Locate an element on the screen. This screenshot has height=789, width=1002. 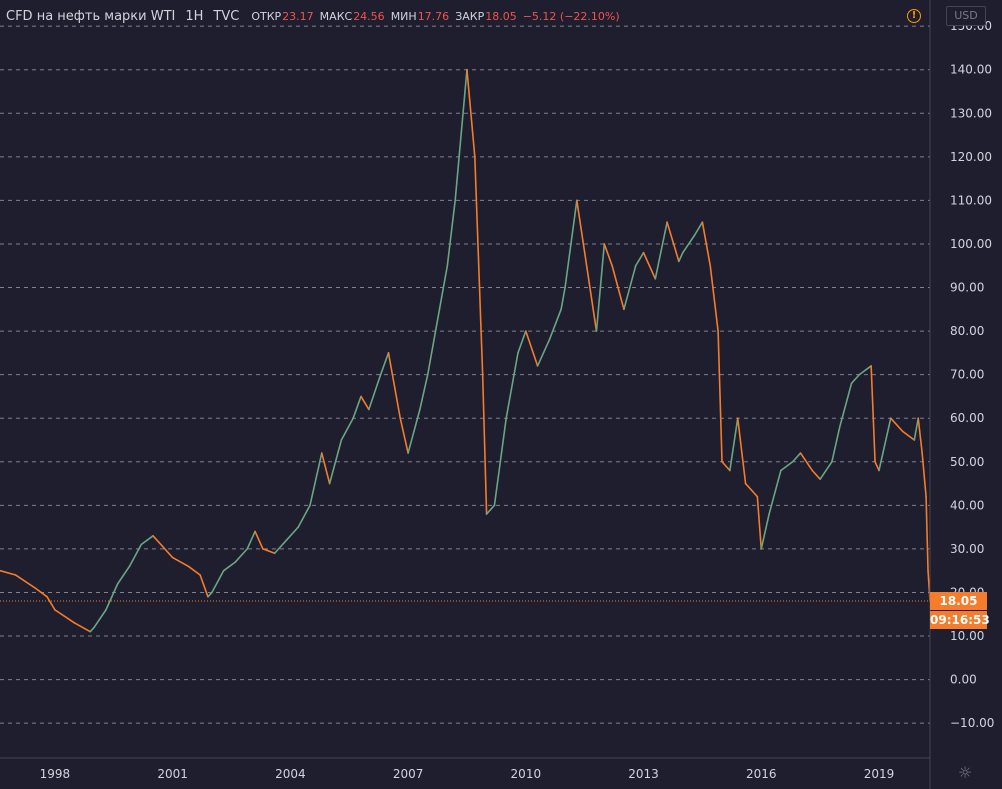
close-label: ЗАКР is located at coordinates (470, 16).